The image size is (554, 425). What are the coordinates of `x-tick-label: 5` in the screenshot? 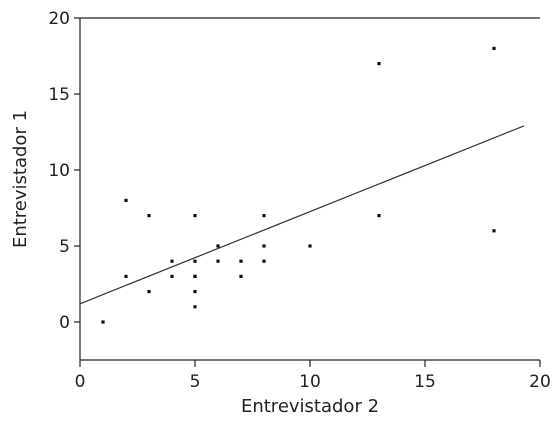 It's located at (195, 382).